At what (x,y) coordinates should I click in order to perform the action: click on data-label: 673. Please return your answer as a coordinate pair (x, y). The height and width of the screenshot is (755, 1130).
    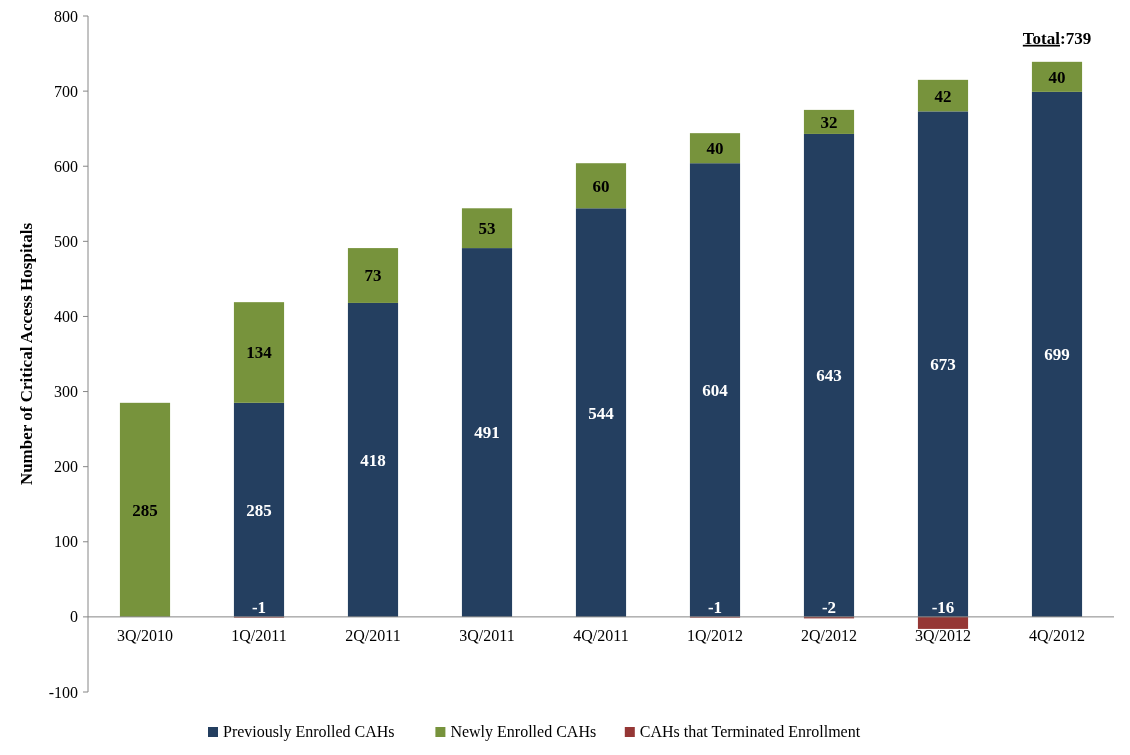
    Looking at the image, I should click on (943, 365).